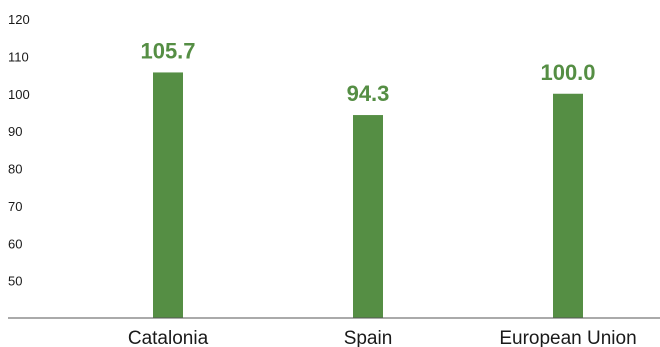 This screenshot has width=660, height=347. Describe the element at coordinates (168, 195) in the screenshot. I see `bar-catalonia` at that location.